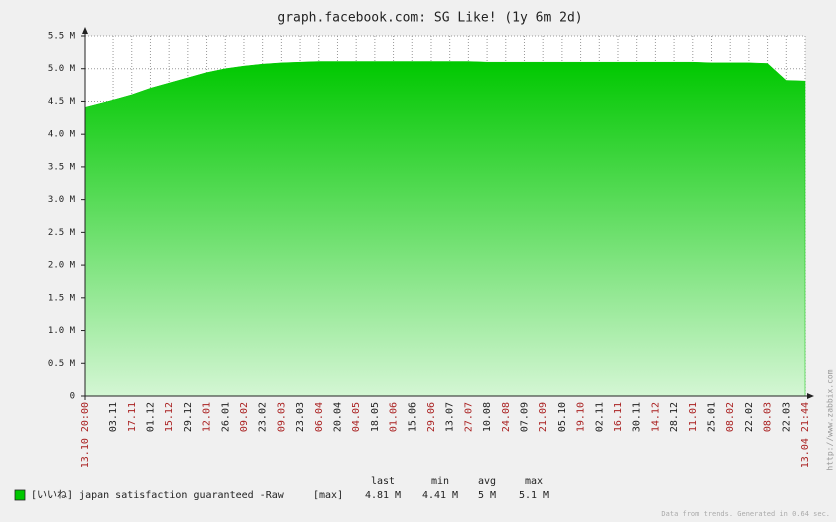 This screenshot has height=526, width=836. What do you see at coordinates (62, 200) in the screenshot?
I see `y-tick-label: 3.0 M` at bounding box center [62, 200].